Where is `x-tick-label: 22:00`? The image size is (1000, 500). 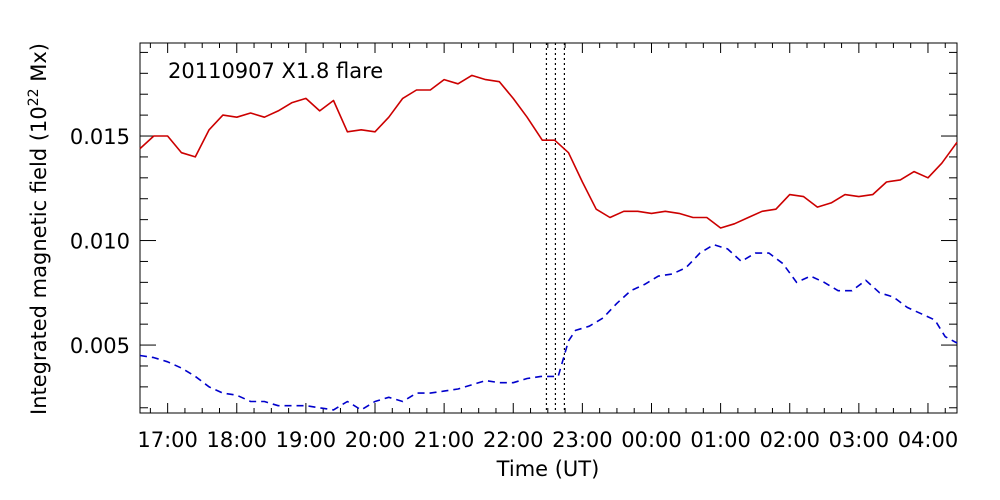
x-tick-label: 22:00 is located at coordinates (513, 440).